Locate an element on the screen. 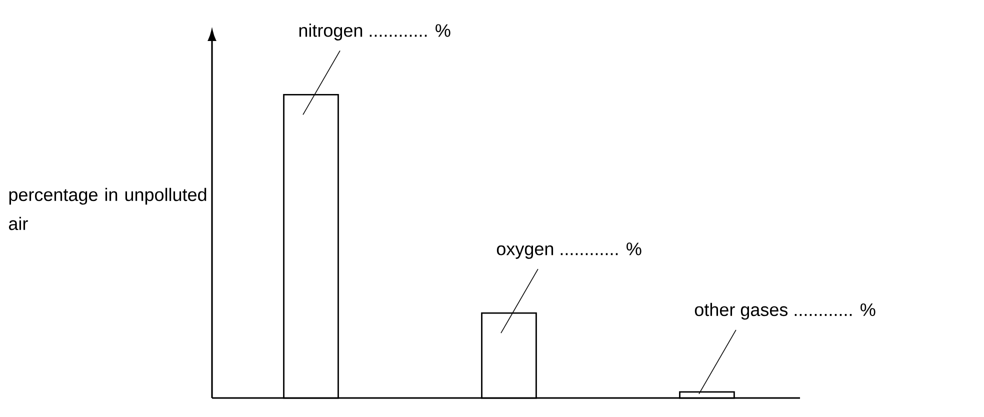  annotation: other gases ............ % is located at coordinates (785, 311).